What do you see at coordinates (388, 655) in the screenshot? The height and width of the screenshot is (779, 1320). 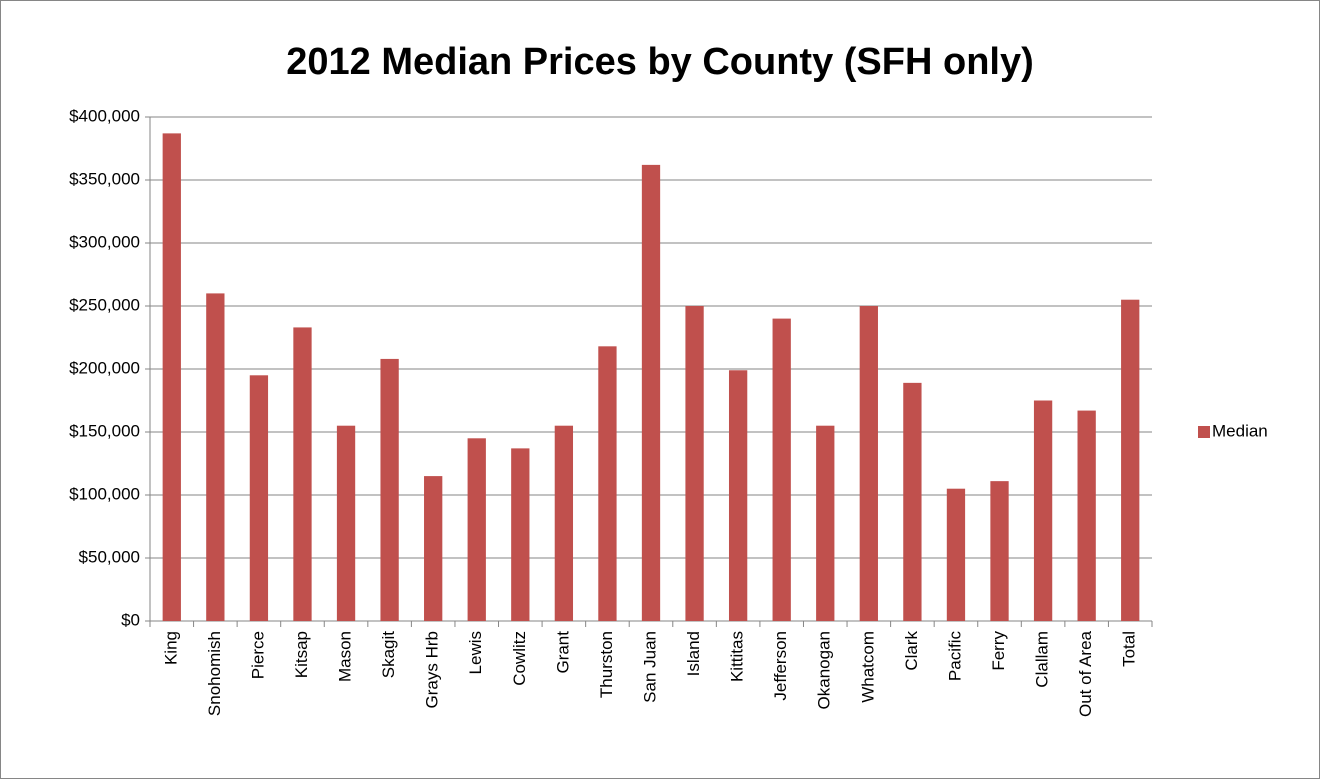 I see `x-tick-label: Skagit` at bounding box center [388, 655].